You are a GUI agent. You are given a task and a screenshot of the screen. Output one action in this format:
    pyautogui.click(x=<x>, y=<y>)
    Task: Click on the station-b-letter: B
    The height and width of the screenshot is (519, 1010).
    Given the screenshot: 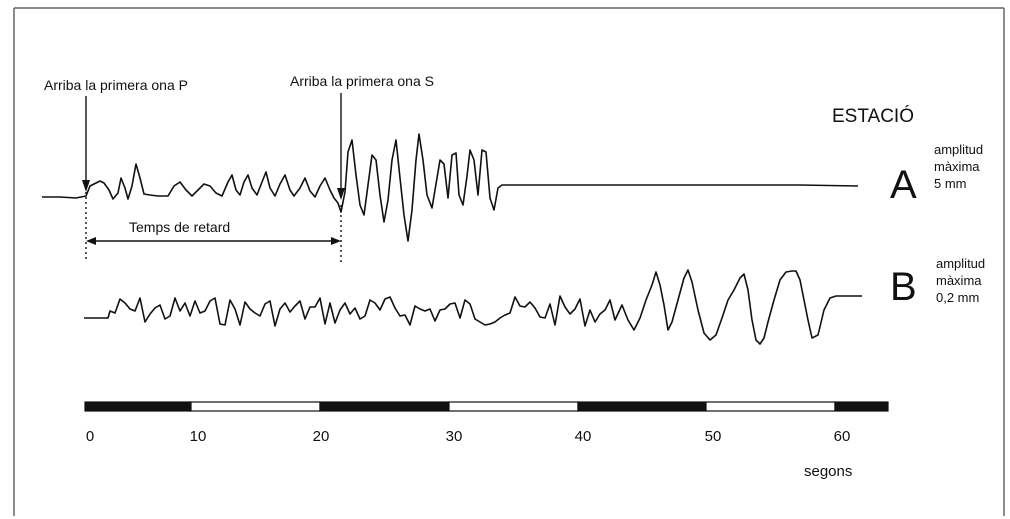 What is the action you would take?
    pyautogui.click(x=903, y=287)
    